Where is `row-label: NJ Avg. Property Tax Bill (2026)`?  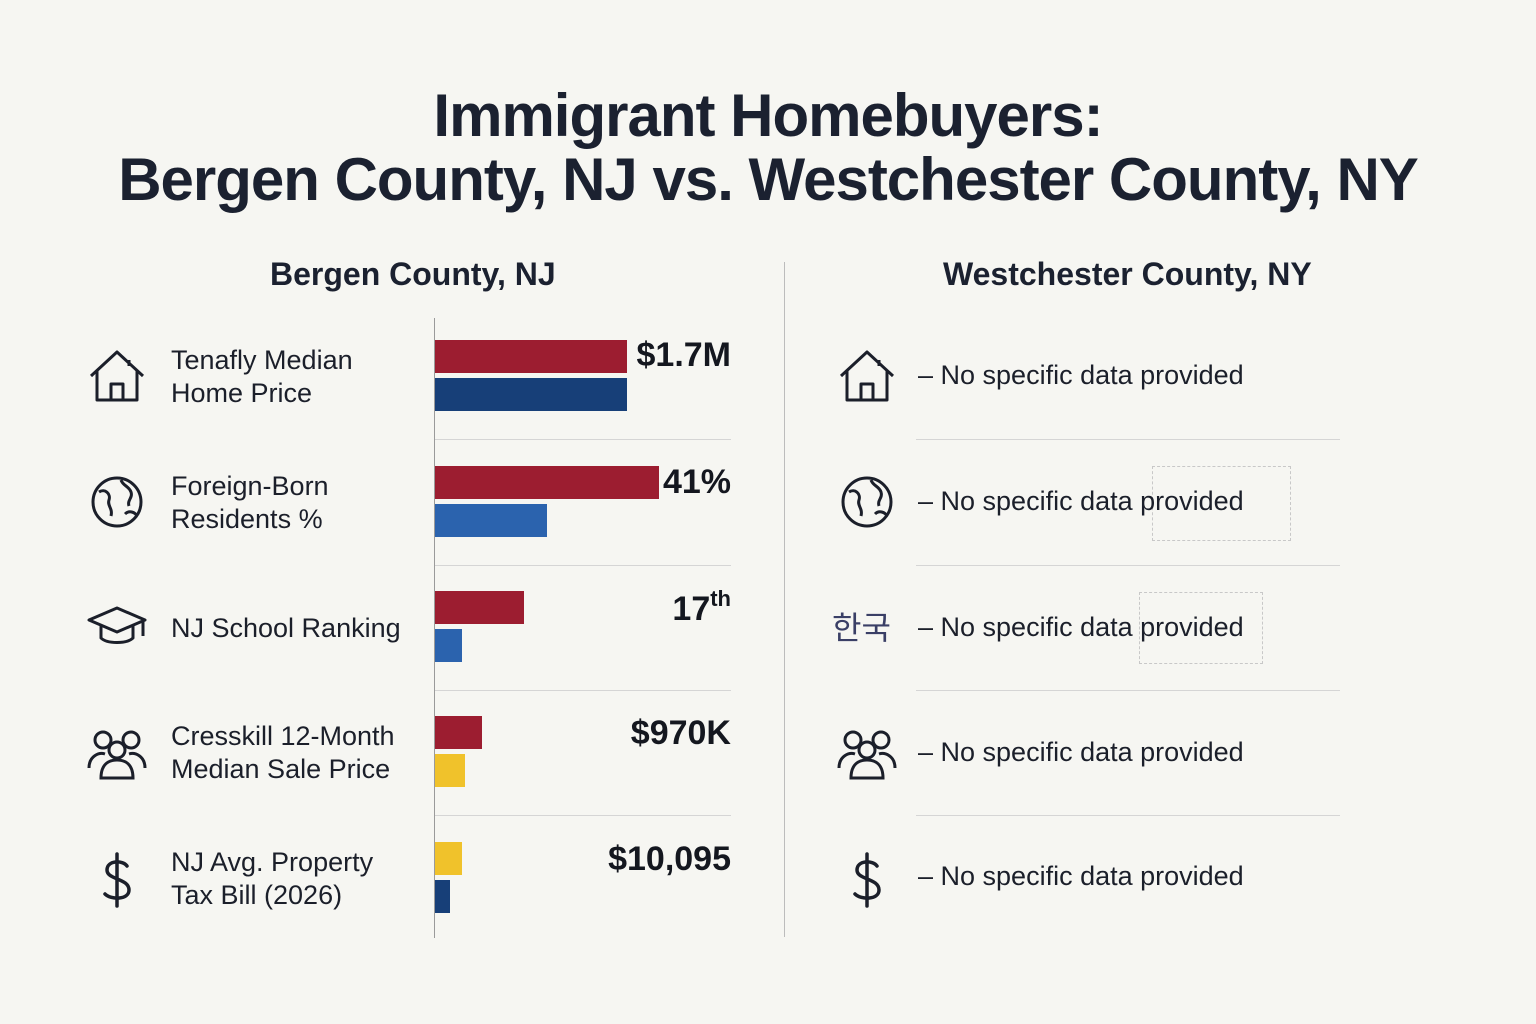
row-label: NJ Avg. Property Tax Bill (2026) is located at coordinates (296, 879).